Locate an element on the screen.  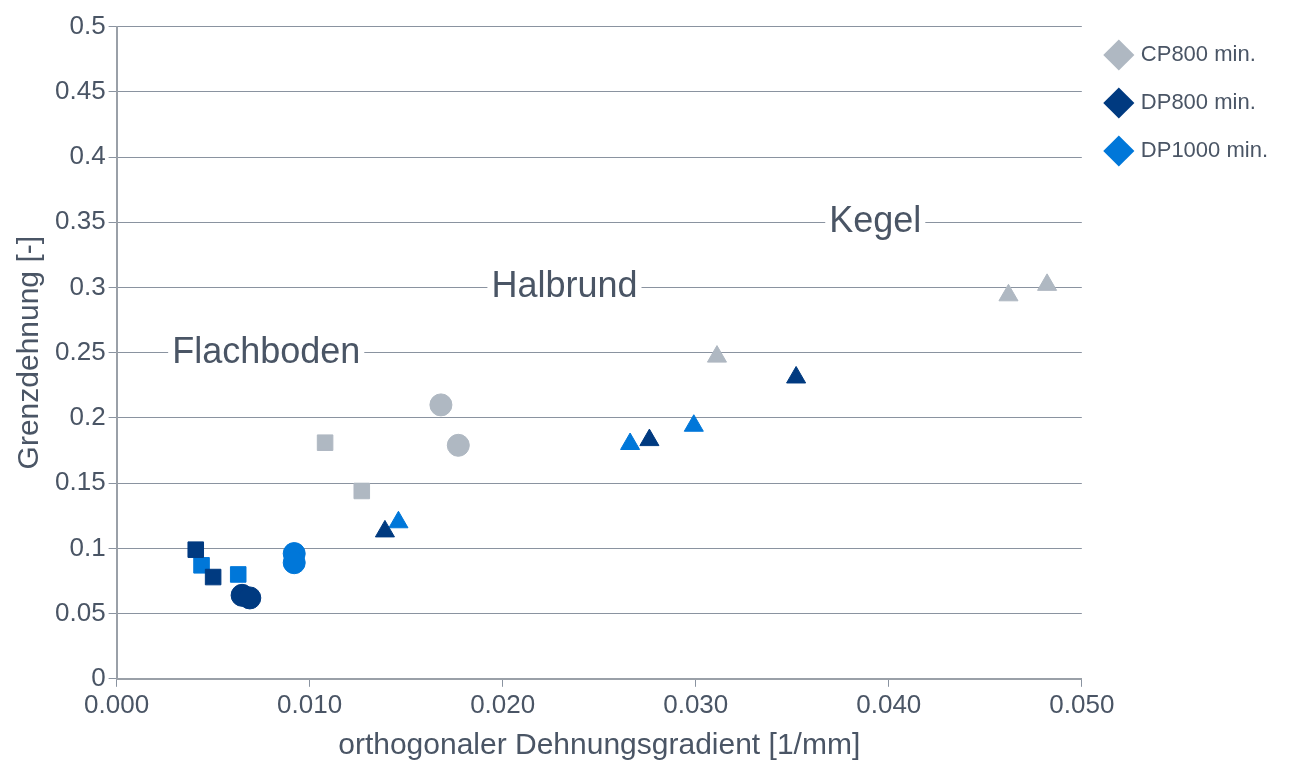
legend-label: DP1000 min. is located at coordinates (1204, 150).